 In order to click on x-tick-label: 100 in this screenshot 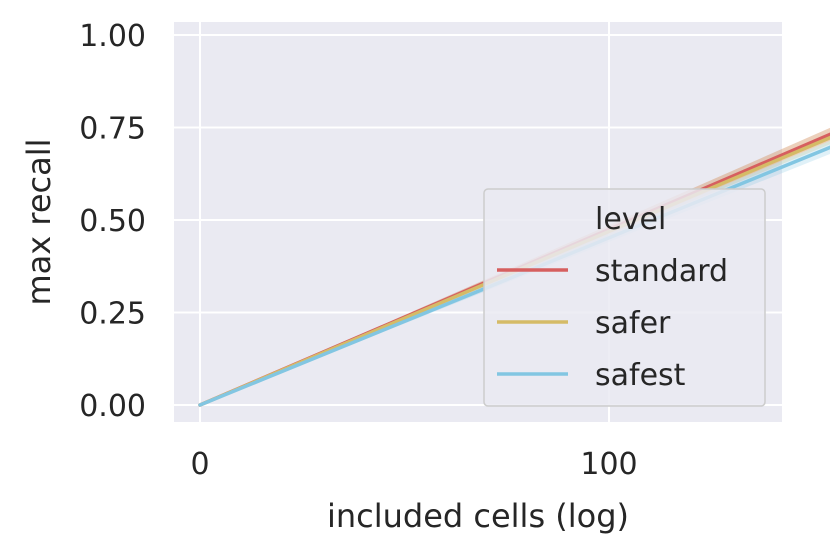, I will do `click(608, 464)`.